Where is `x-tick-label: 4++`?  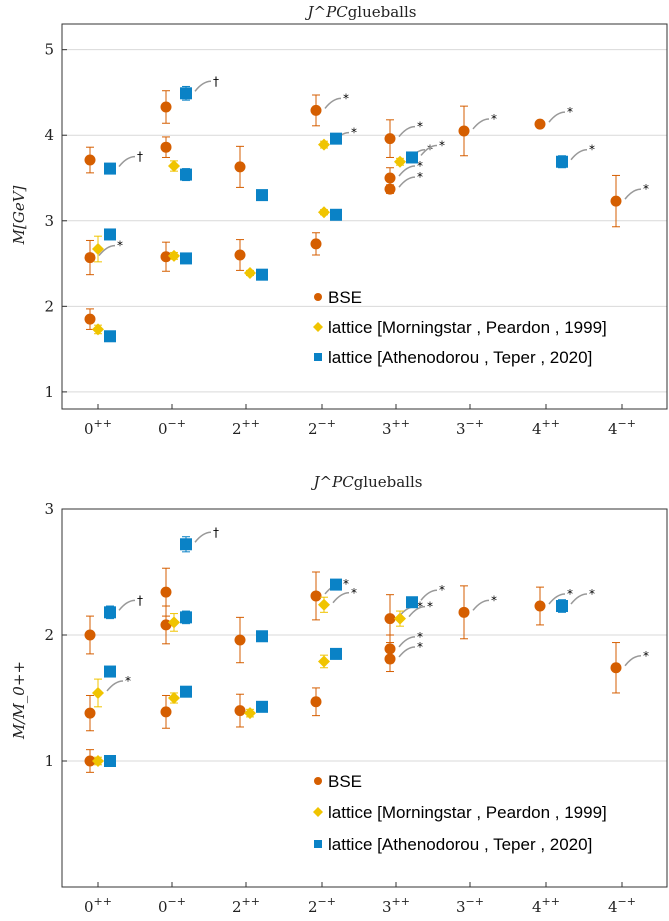
x-tick-label: 4++ is located at coordinates (546, 427).